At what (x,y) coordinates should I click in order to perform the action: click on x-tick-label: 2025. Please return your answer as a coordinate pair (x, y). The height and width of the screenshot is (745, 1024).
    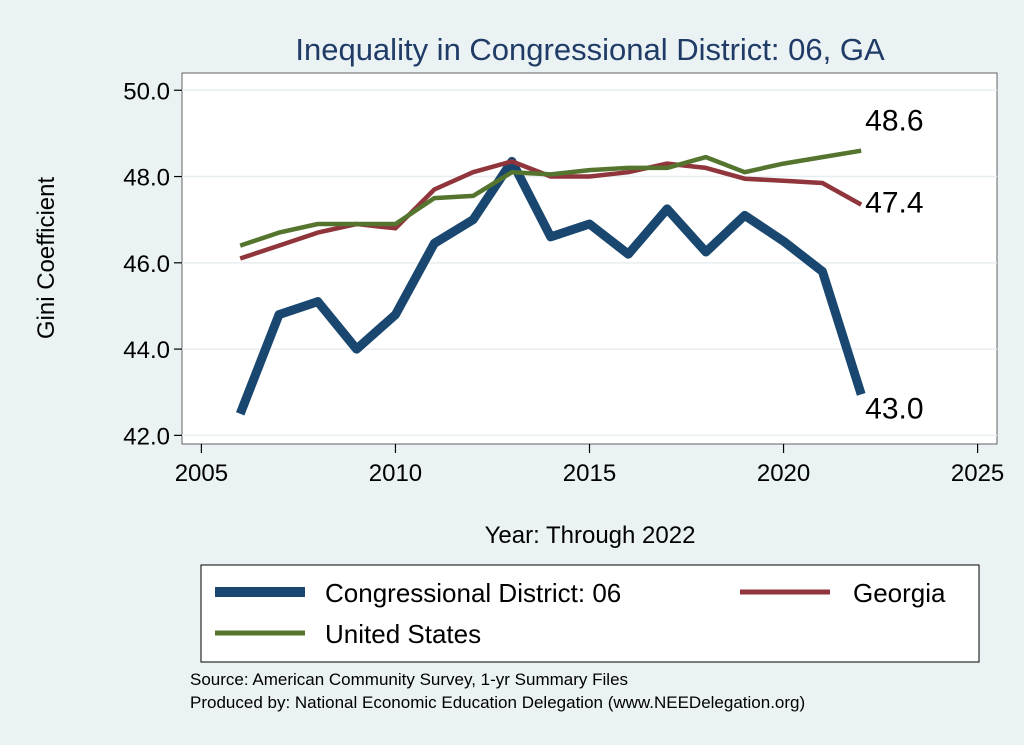
    Looking at the image, I should click on (977, 473).